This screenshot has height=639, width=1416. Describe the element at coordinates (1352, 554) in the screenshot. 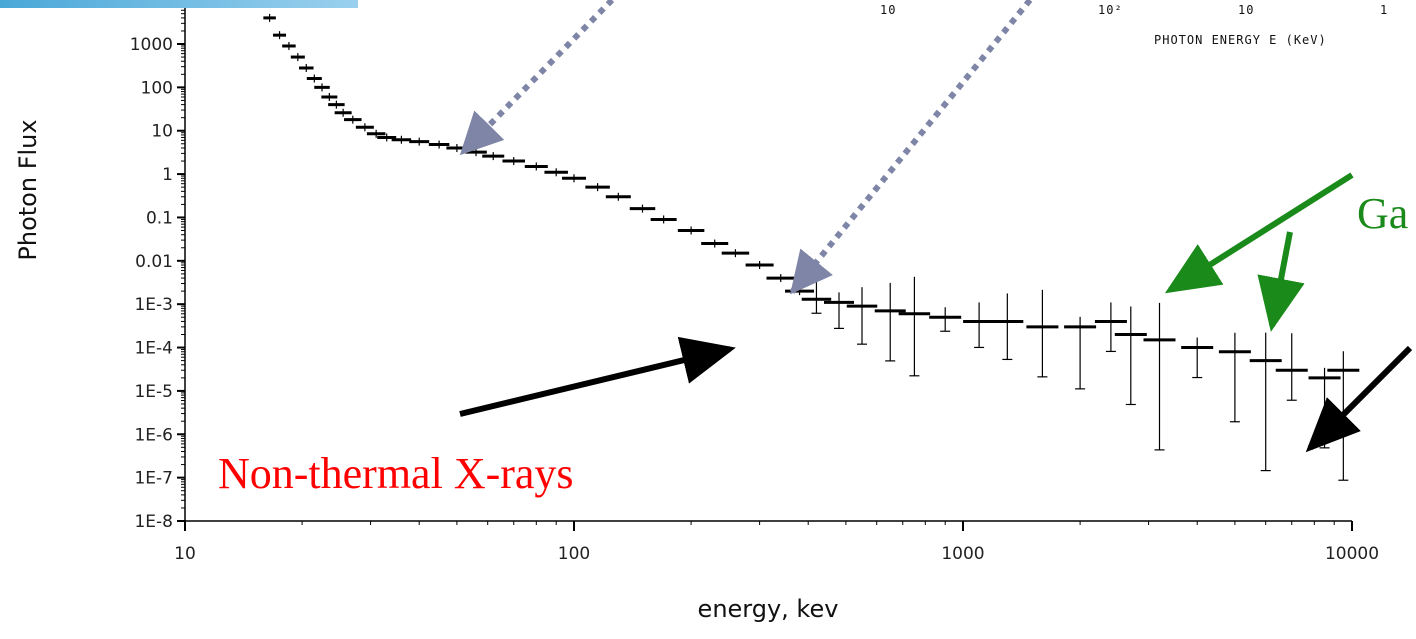

I see `x-tick-label: 10000` at that location.